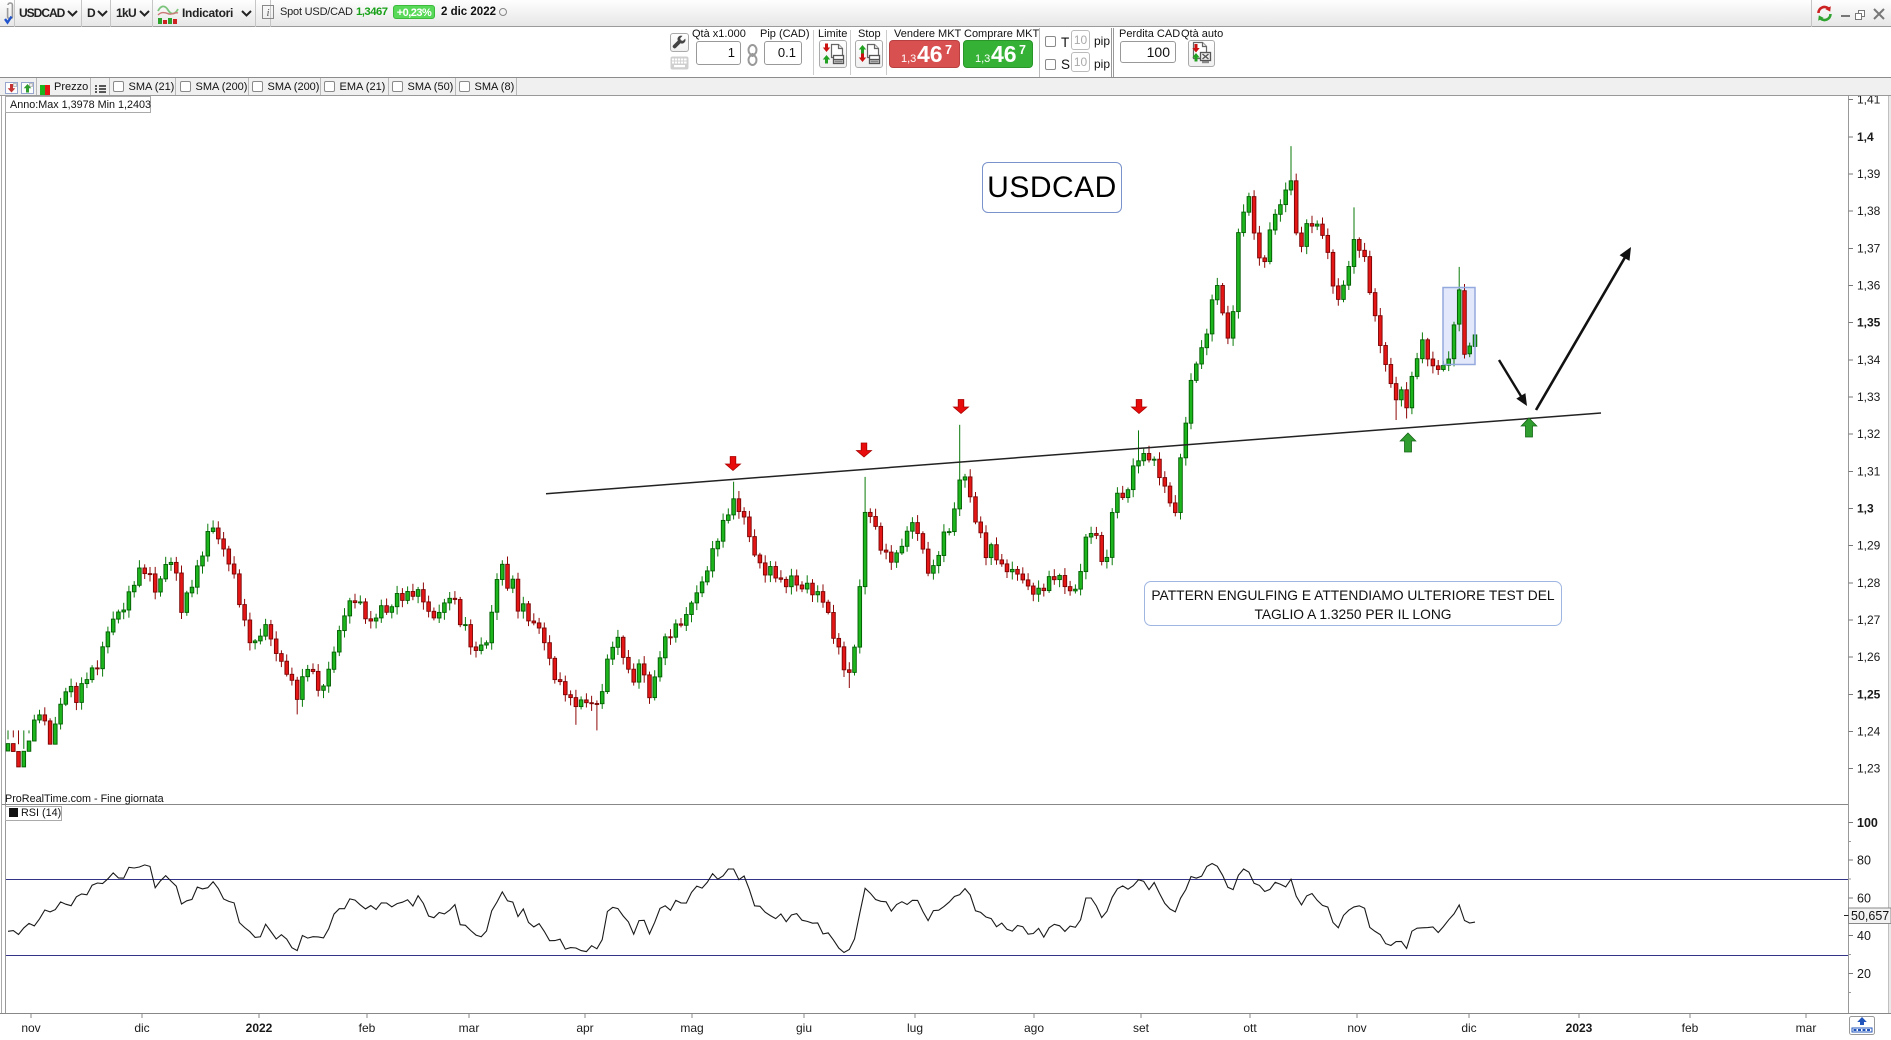 The width and height of the screenshot is (1891, 1040). I want to click on svg-text: 1,38, so click(1869, 211).